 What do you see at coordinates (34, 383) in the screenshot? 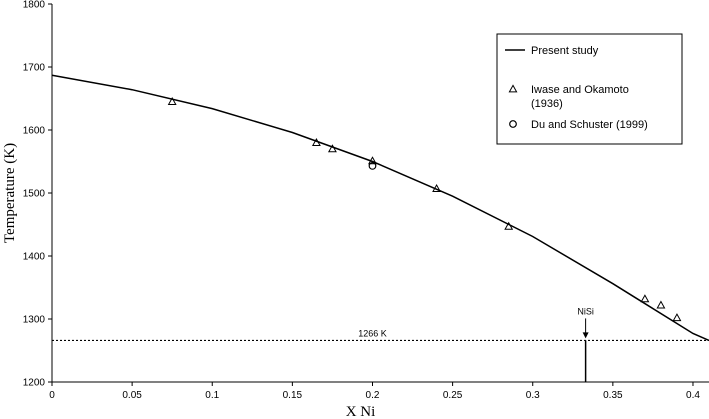
I see `y-tick-label: 1200` at bounding box center [34, 383].